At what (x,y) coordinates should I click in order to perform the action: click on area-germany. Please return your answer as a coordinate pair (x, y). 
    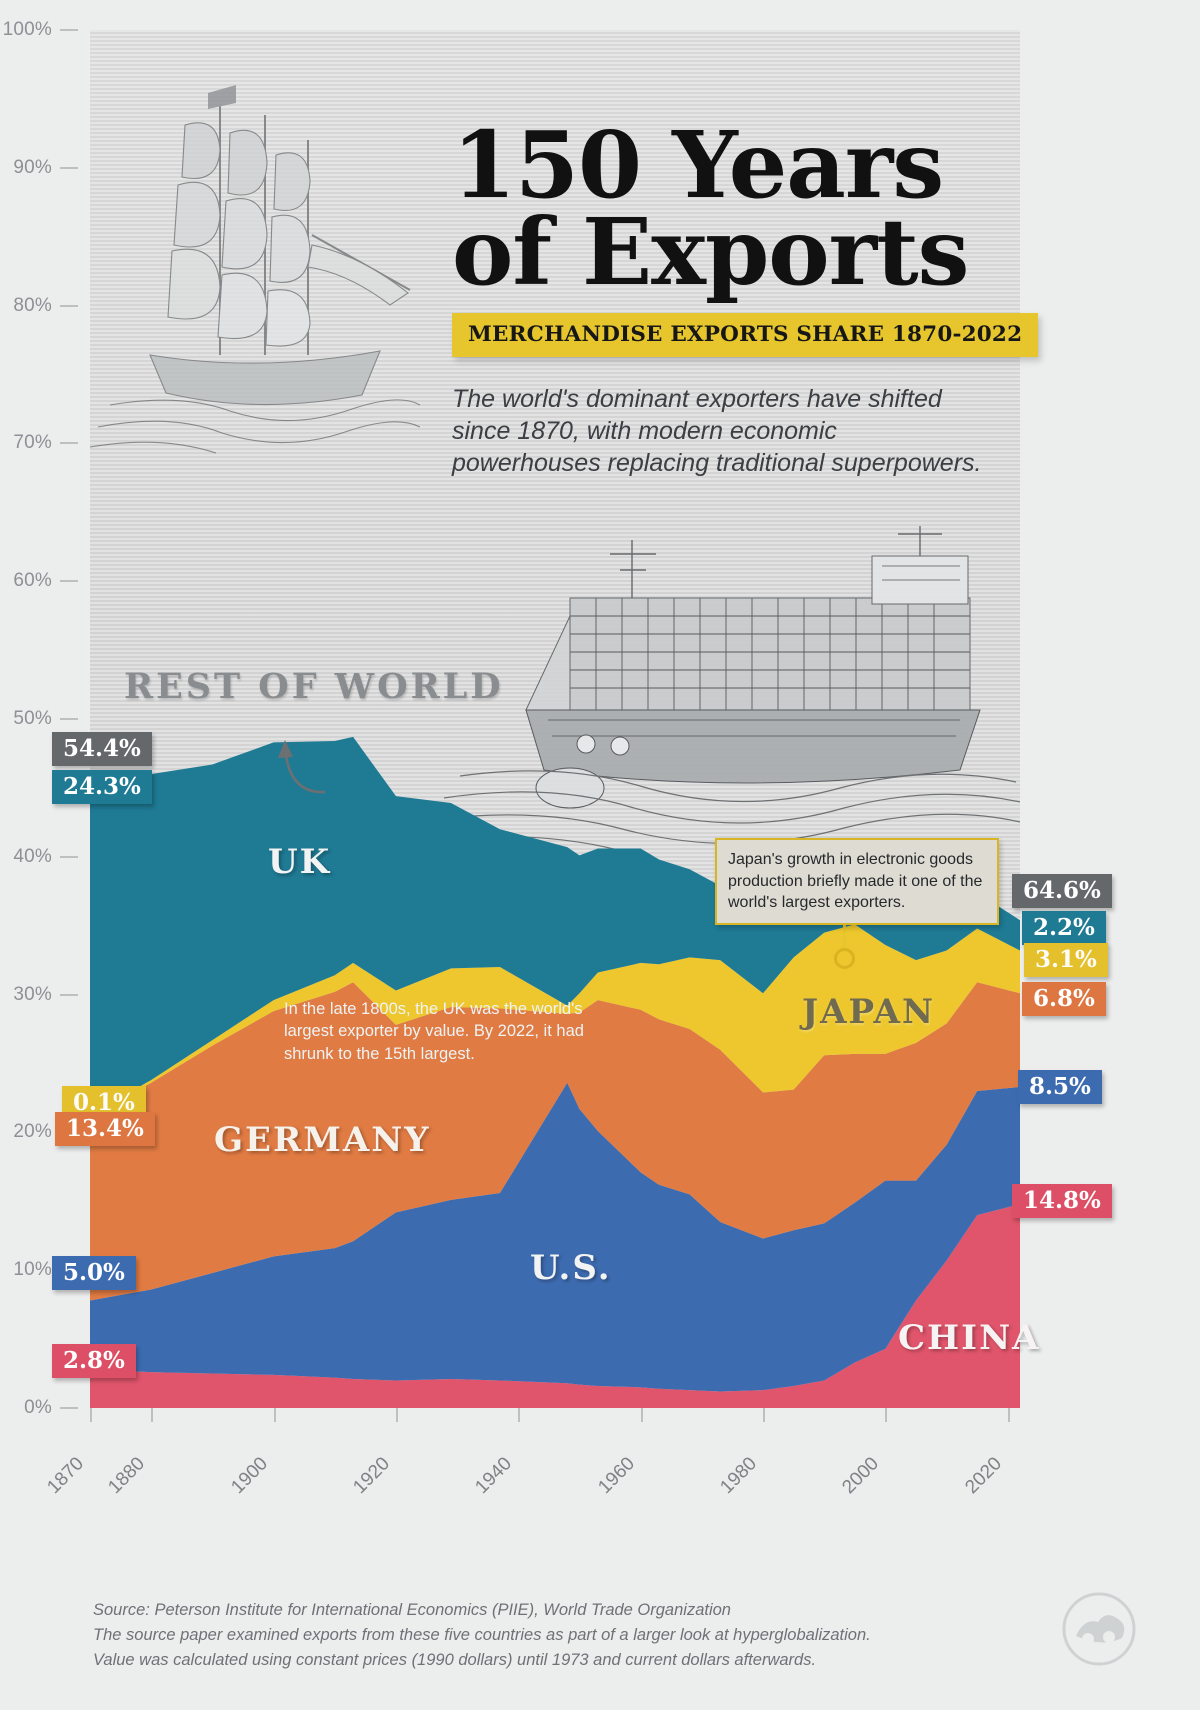
    Looking at the image, I should click on (555, 1141).